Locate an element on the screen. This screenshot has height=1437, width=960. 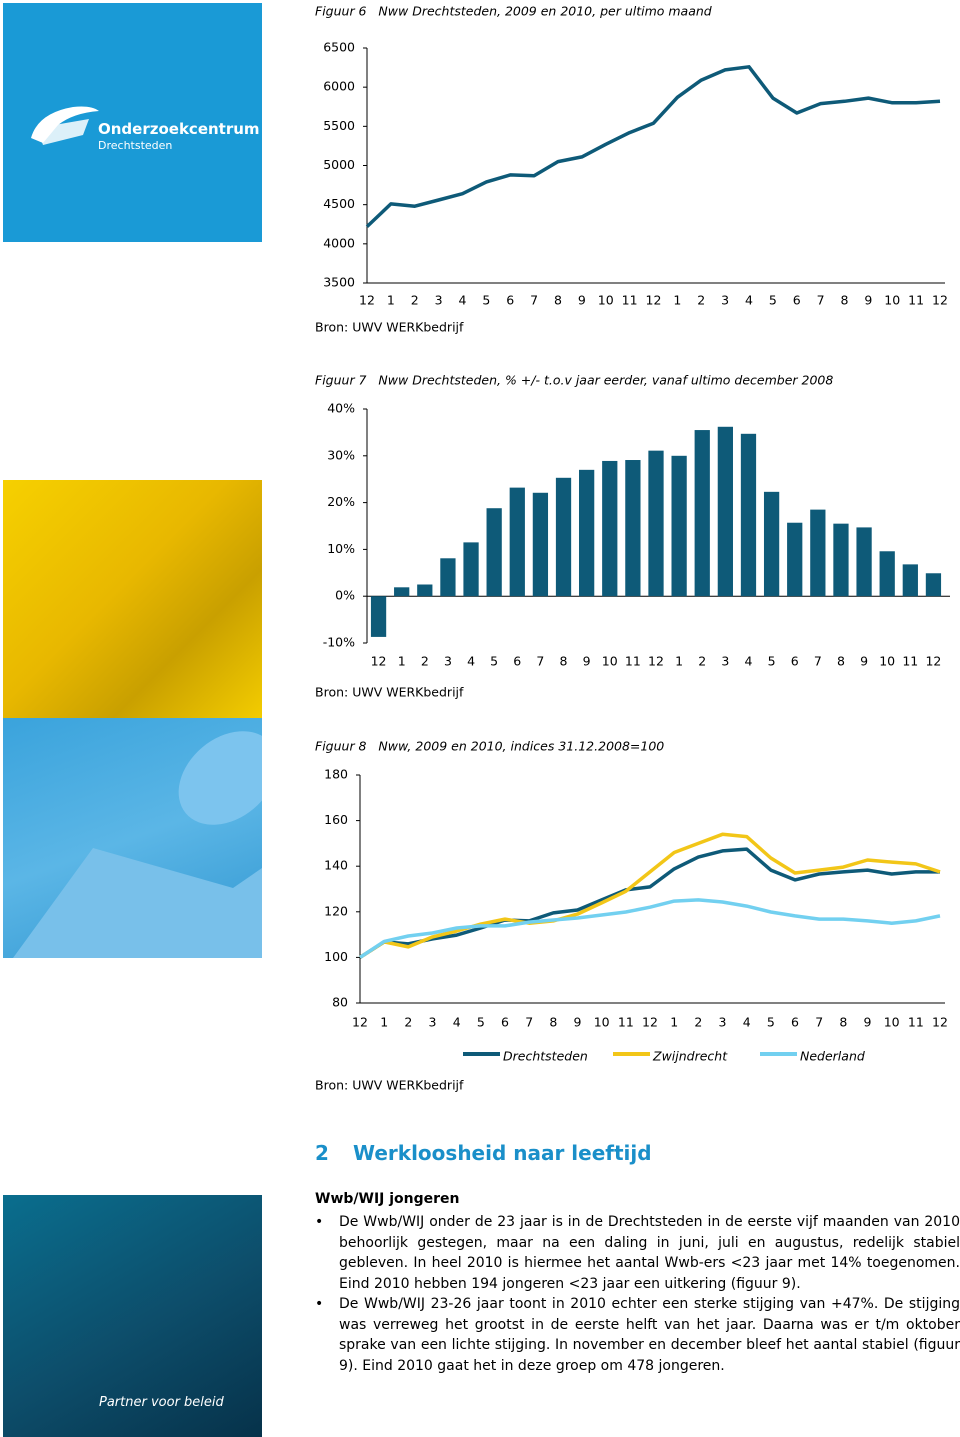
y-tick-label: 4500 is located at coordinates (339, 203).